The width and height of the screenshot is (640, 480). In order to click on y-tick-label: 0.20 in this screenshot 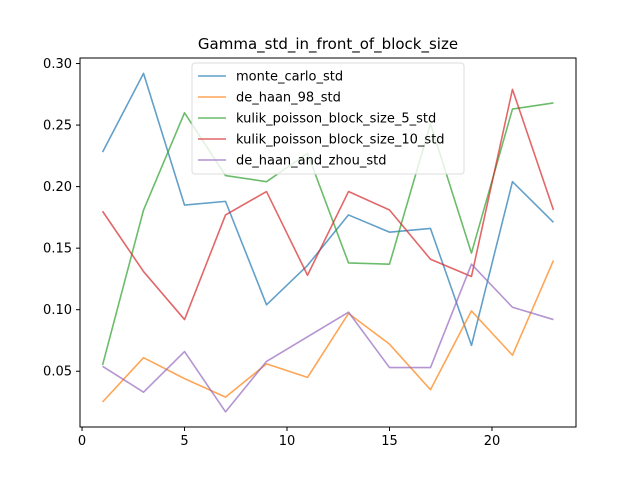, I will do `click(57, 187)`.